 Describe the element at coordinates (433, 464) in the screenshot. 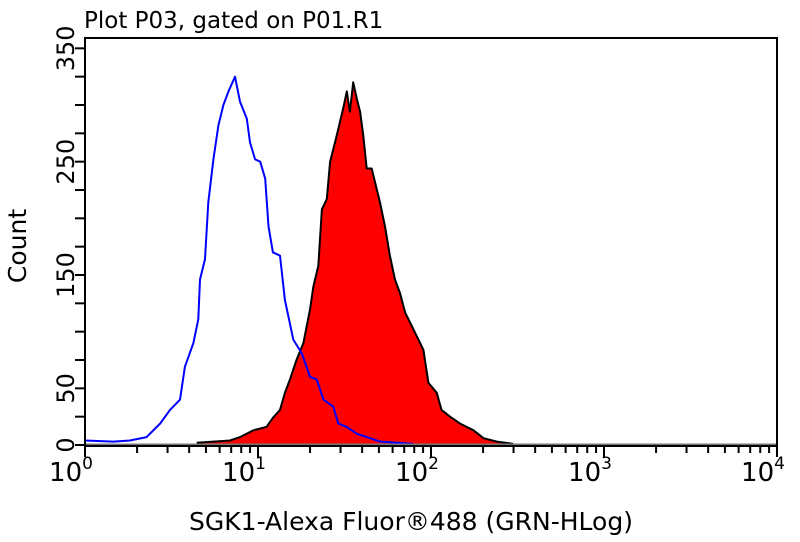

I see `x-tick-exponent: 2` at that location.